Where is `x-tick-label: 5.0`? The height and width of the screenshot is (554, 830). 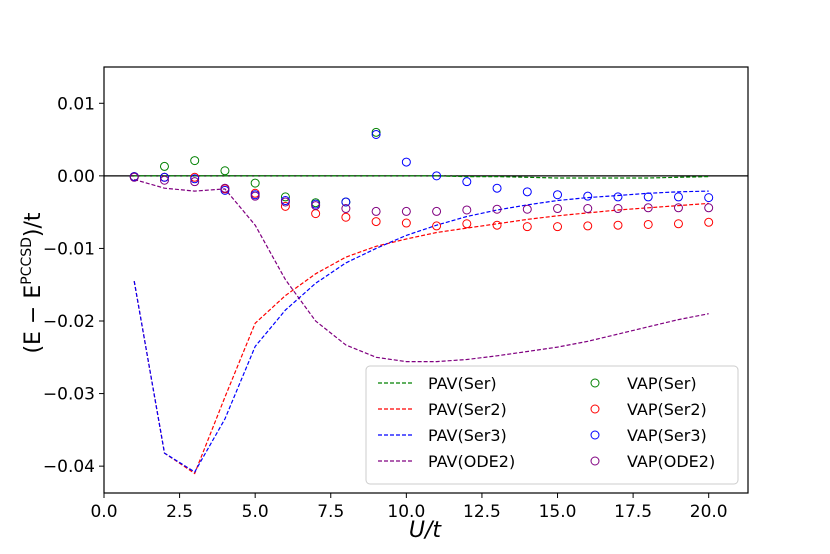
x-tick-label: 5.0 is located at coordinates (255, 512).